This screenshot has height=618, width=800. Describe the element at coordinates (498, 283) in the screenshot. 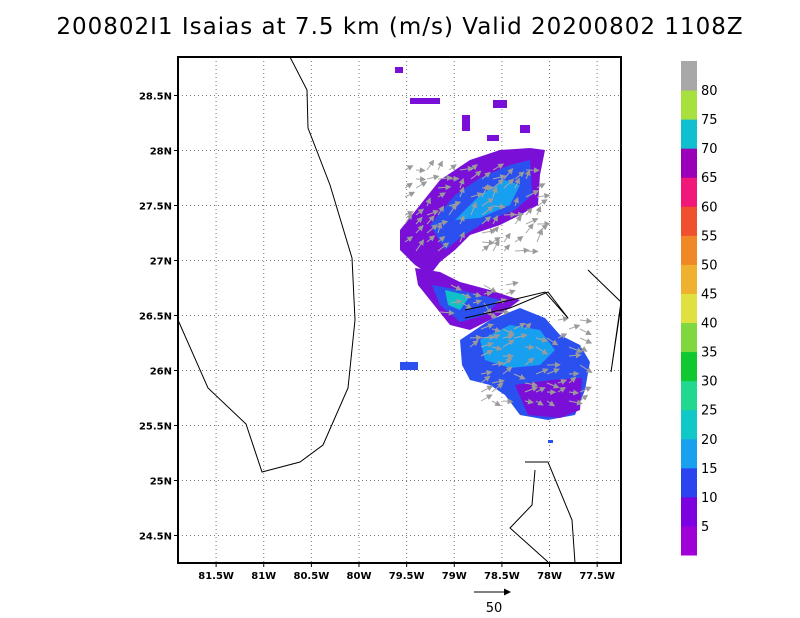

I see `wind-vectors` at that location.